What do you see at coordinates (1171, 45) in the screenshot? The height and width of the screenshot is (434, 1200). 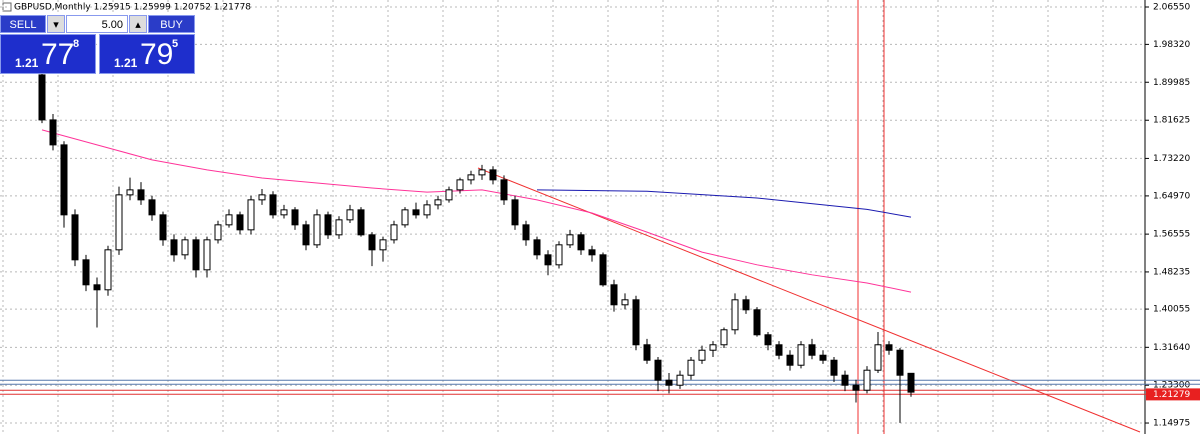 I see `y-tick-label: 1.98320` at bounding box center [1171, 45].